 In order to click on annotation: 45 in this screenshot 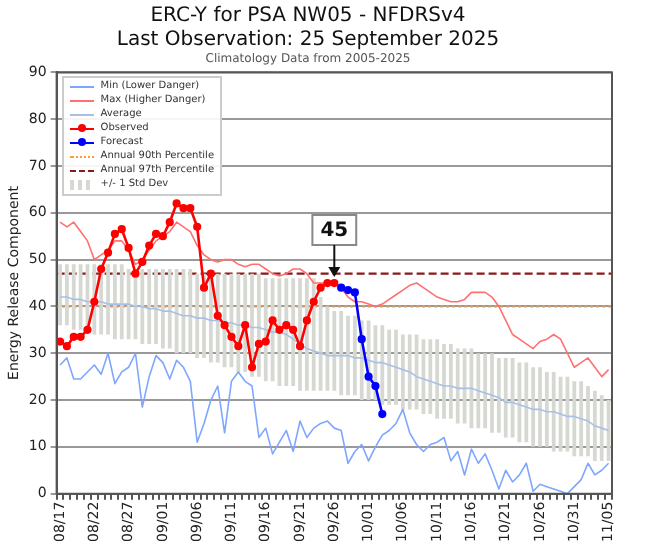, I will do `click(334, 231)`.